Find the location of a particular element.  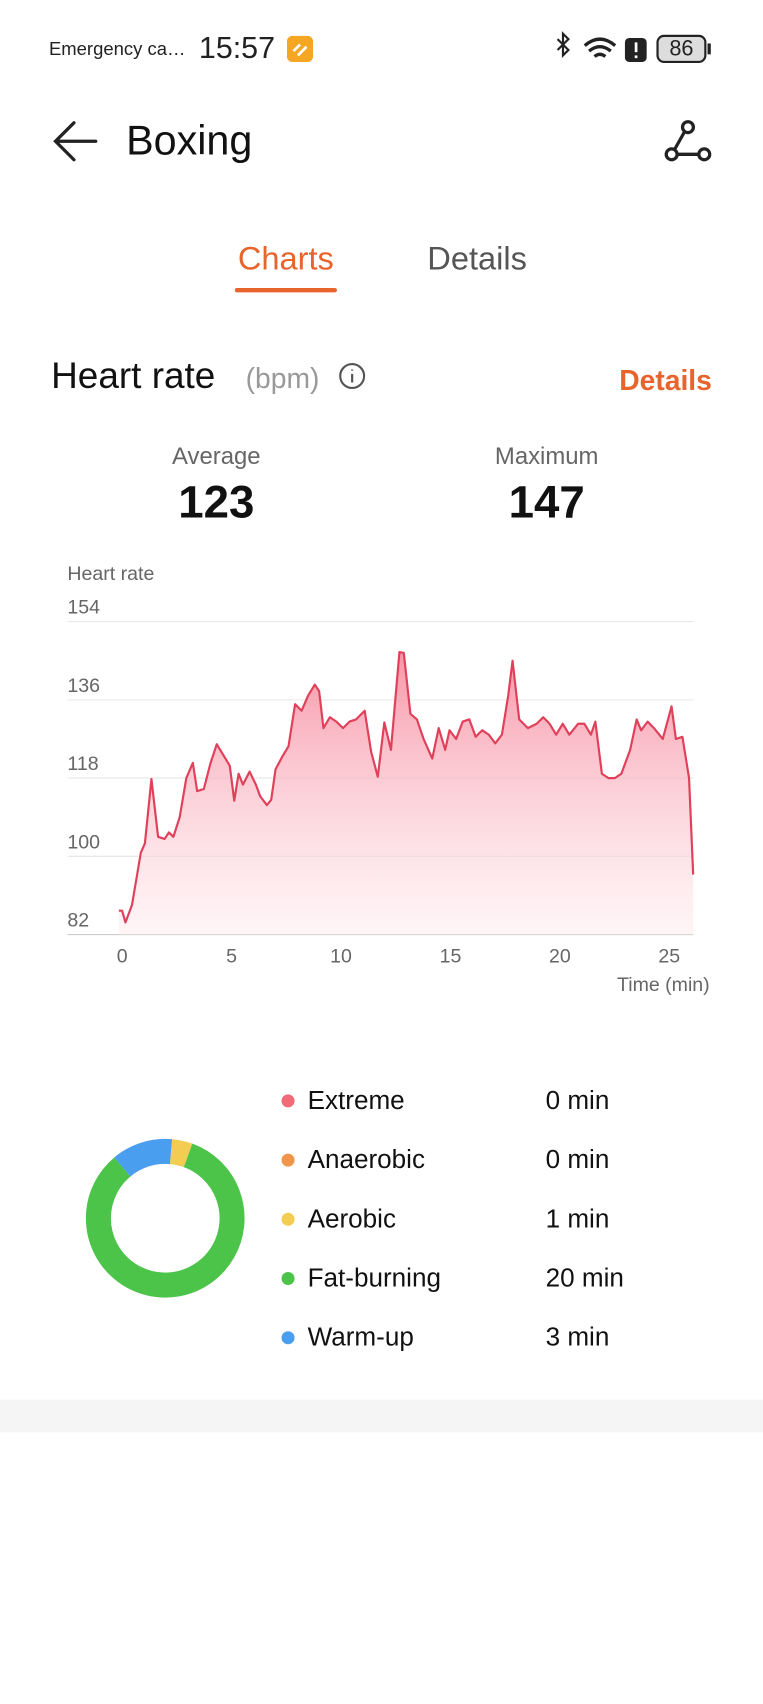

section-title: Heart rate is located at coordinates (133, 375).